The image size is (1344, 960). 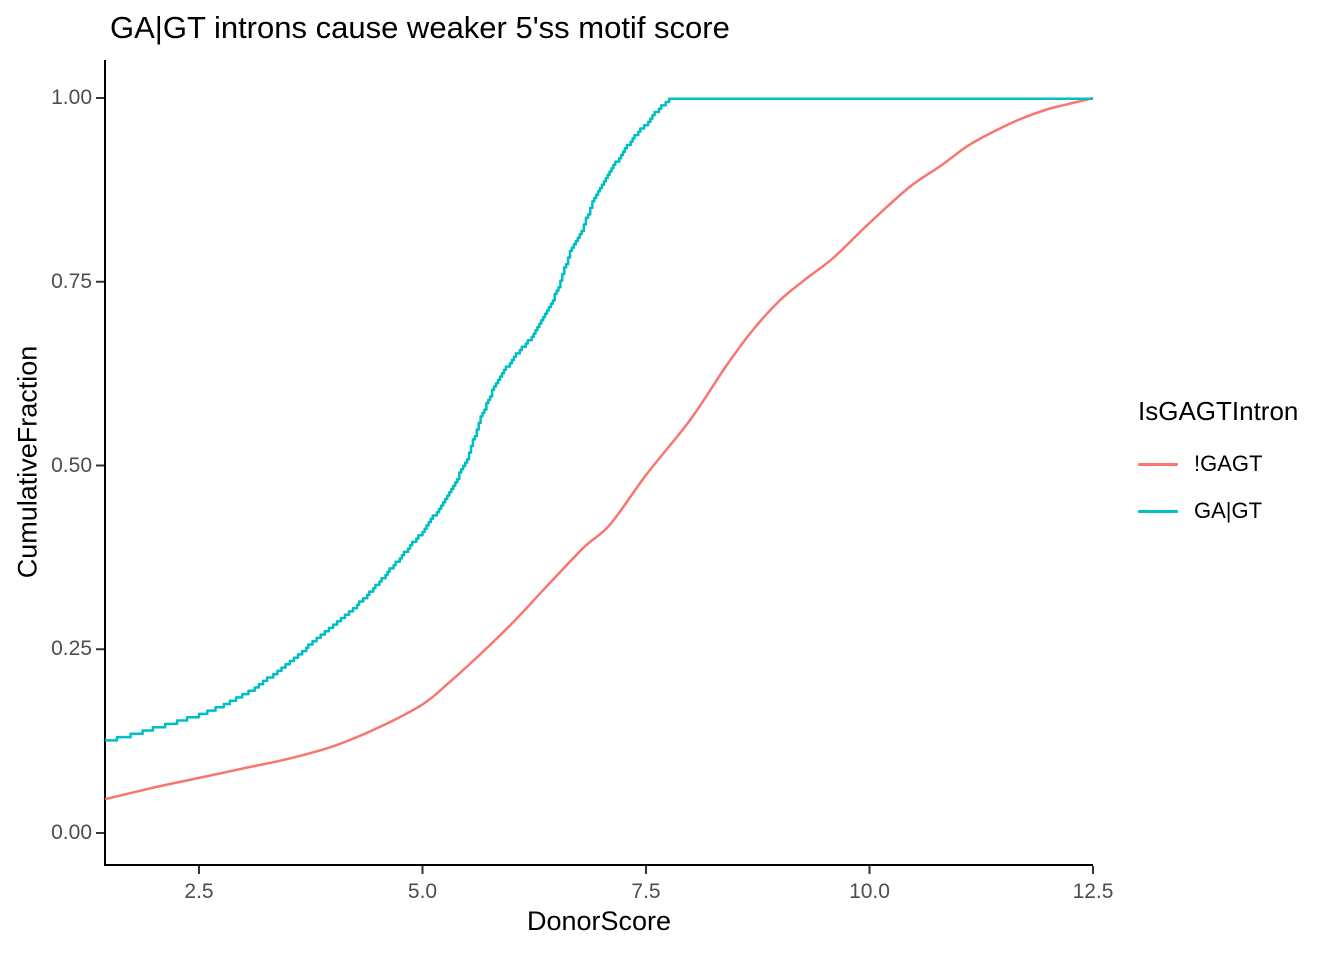 I want to click on y-tick-label: 0.00, so click(x=71, y=832).